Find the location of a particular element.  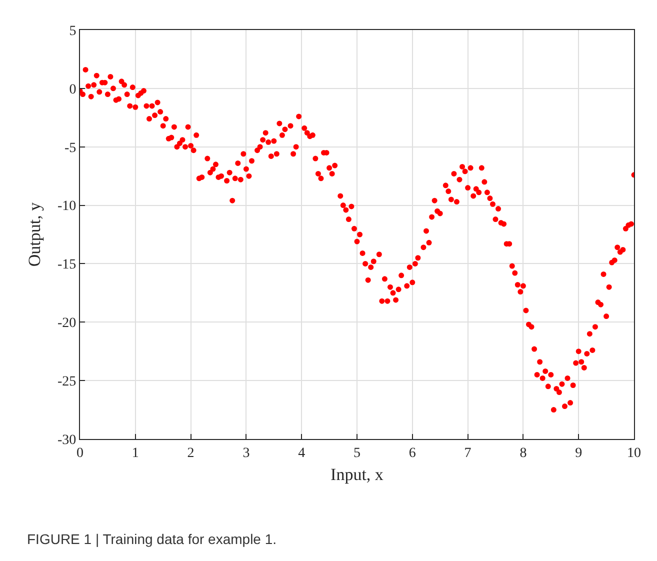

x-tick-label: 1 is located at coordinates (135, 453).